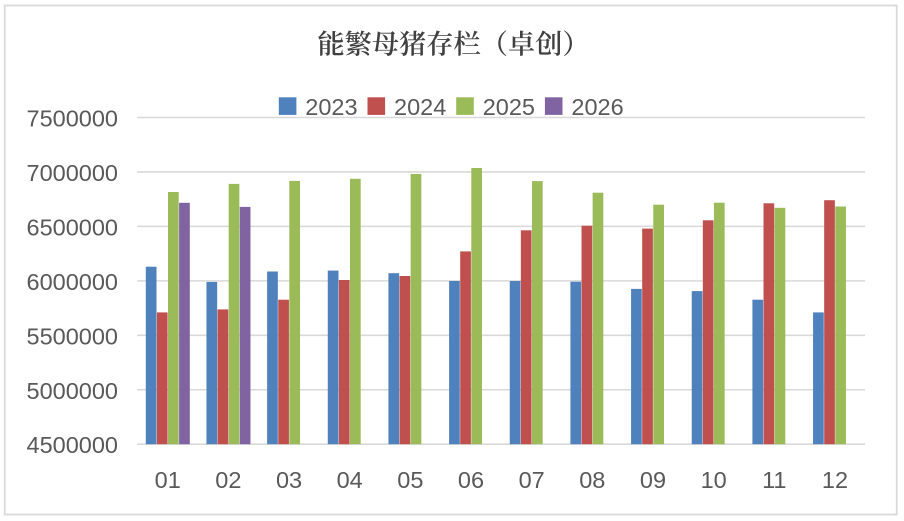 This screenshot has height=521, width=904. I want to click on svg-text: 6500000, so click(73, 227).